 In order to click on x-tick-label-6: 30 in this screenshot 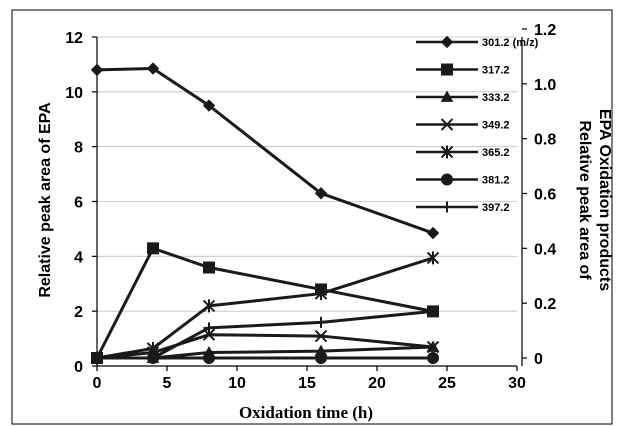, I will do `click(517, 383)`.